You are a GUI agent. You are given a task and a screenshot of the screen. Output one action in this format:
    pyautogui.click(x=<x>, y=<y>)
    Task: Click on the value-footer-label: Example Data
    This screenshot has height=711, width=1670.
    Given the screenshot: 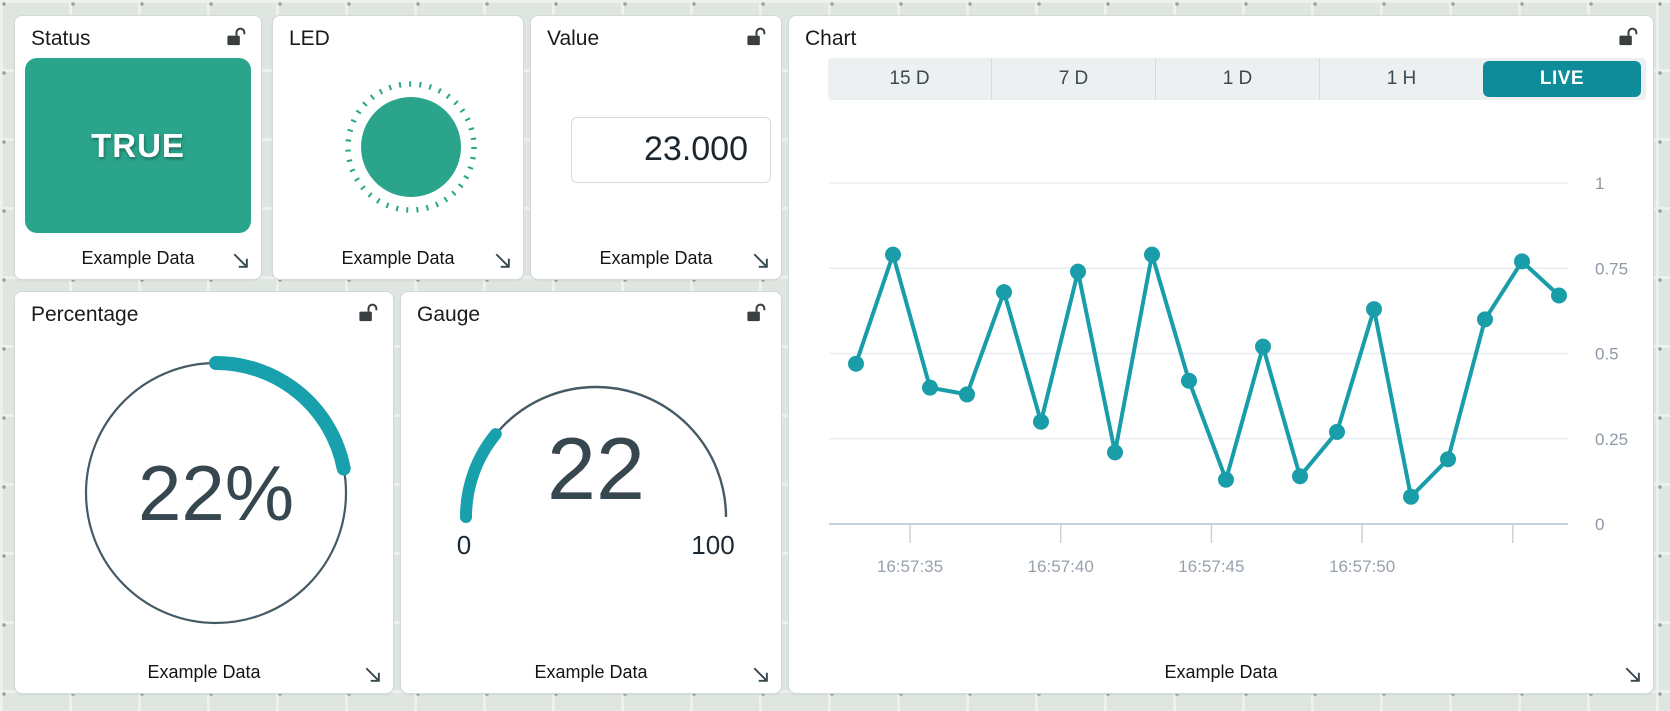 What is the action you would take?
    pyautogui.click(x=656, y=258)
    